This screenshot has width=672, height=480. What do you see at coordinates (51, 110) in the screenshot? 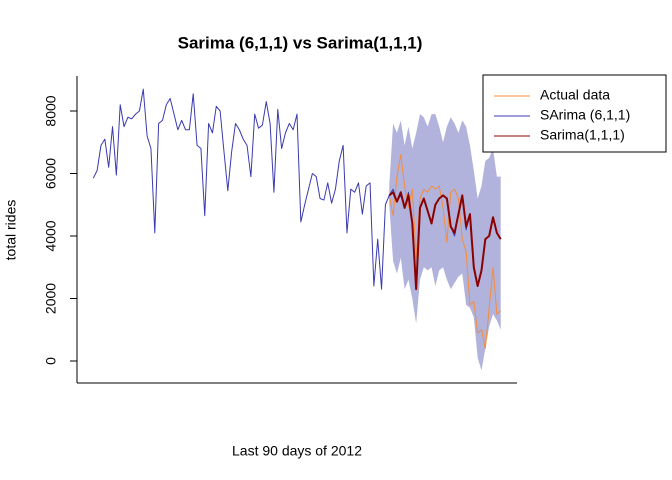
I see `y-tick-label: 8000` at bounding box center [51, 110].